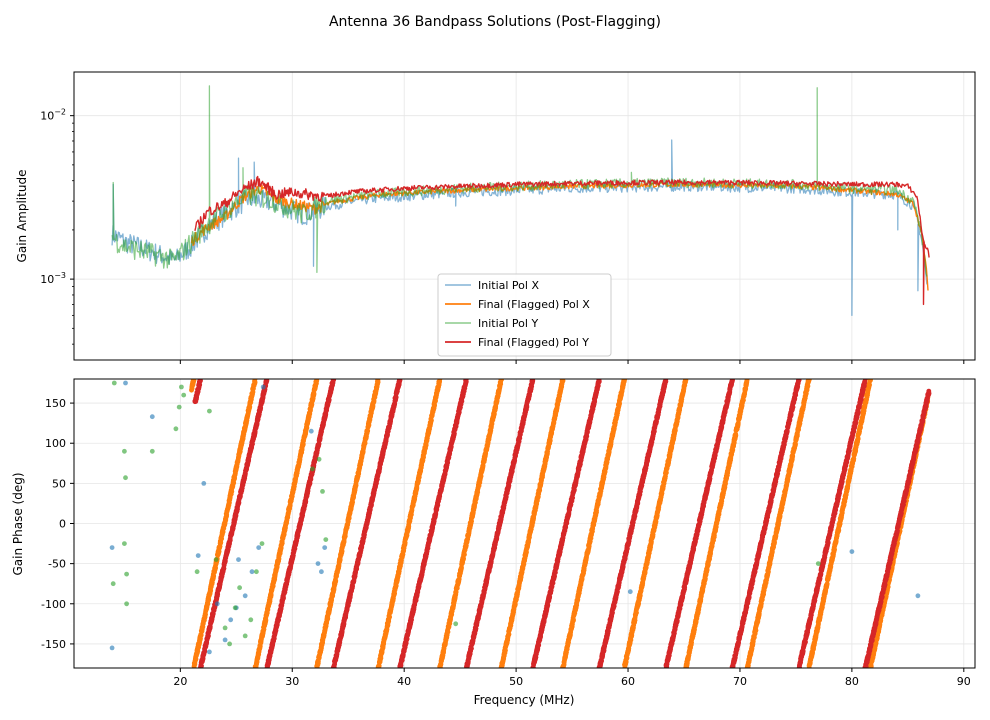 Image resolution: width=990 pixels, height=720 pixels. I want to click on amp-ylabel: Gain Amplitude, so click(22, 216).